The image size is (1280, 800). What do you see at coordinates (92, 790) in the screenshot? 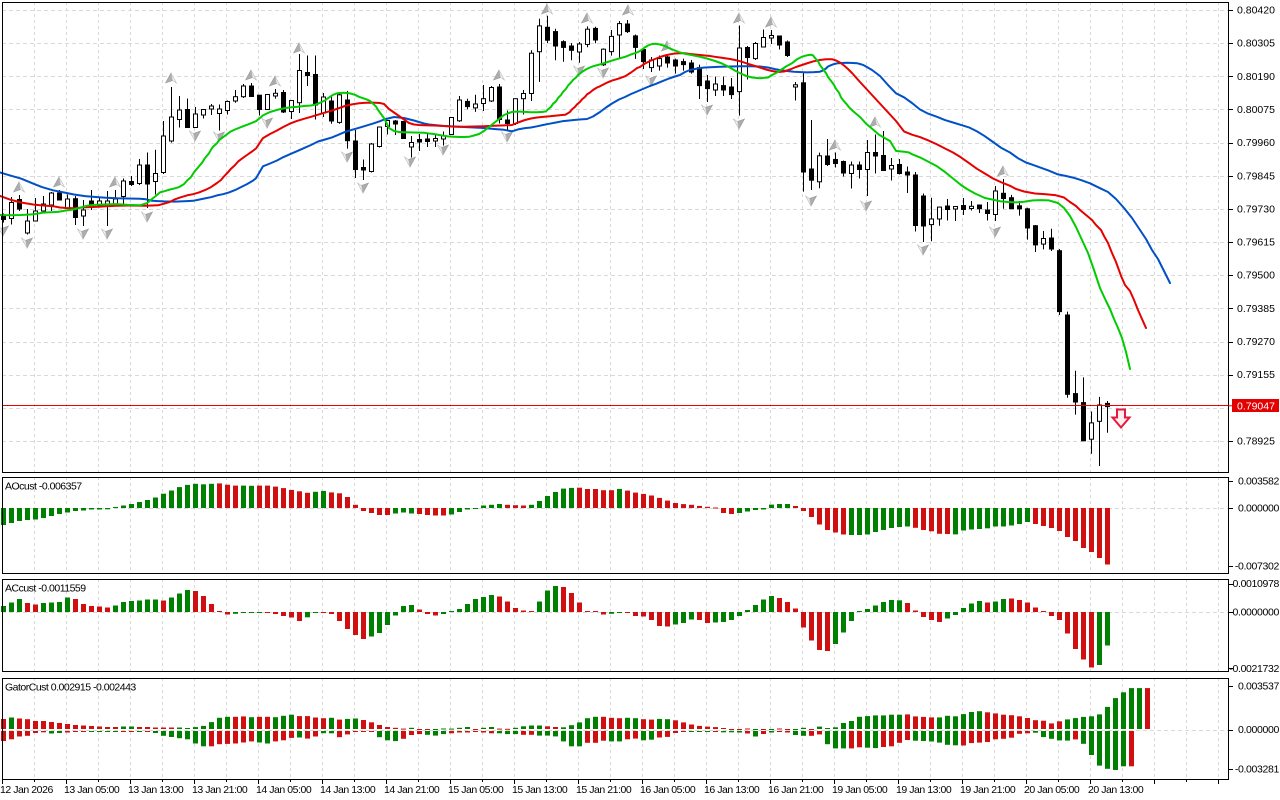
I see `svg-text: 13 Jan 05:00` at bounding box center [92, 790].